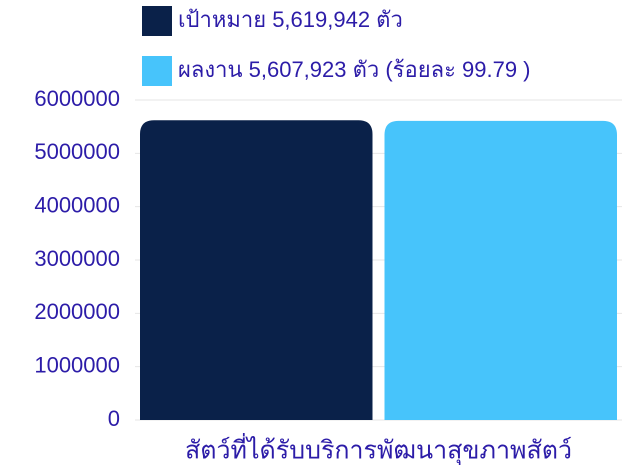 The image size is (629, 473). What do you see at coordinates (290, 19) in the screenshot?
I see `legend-label: เป้าหมาย 5,619,942 ตัว` at bounding box center [290, 19].